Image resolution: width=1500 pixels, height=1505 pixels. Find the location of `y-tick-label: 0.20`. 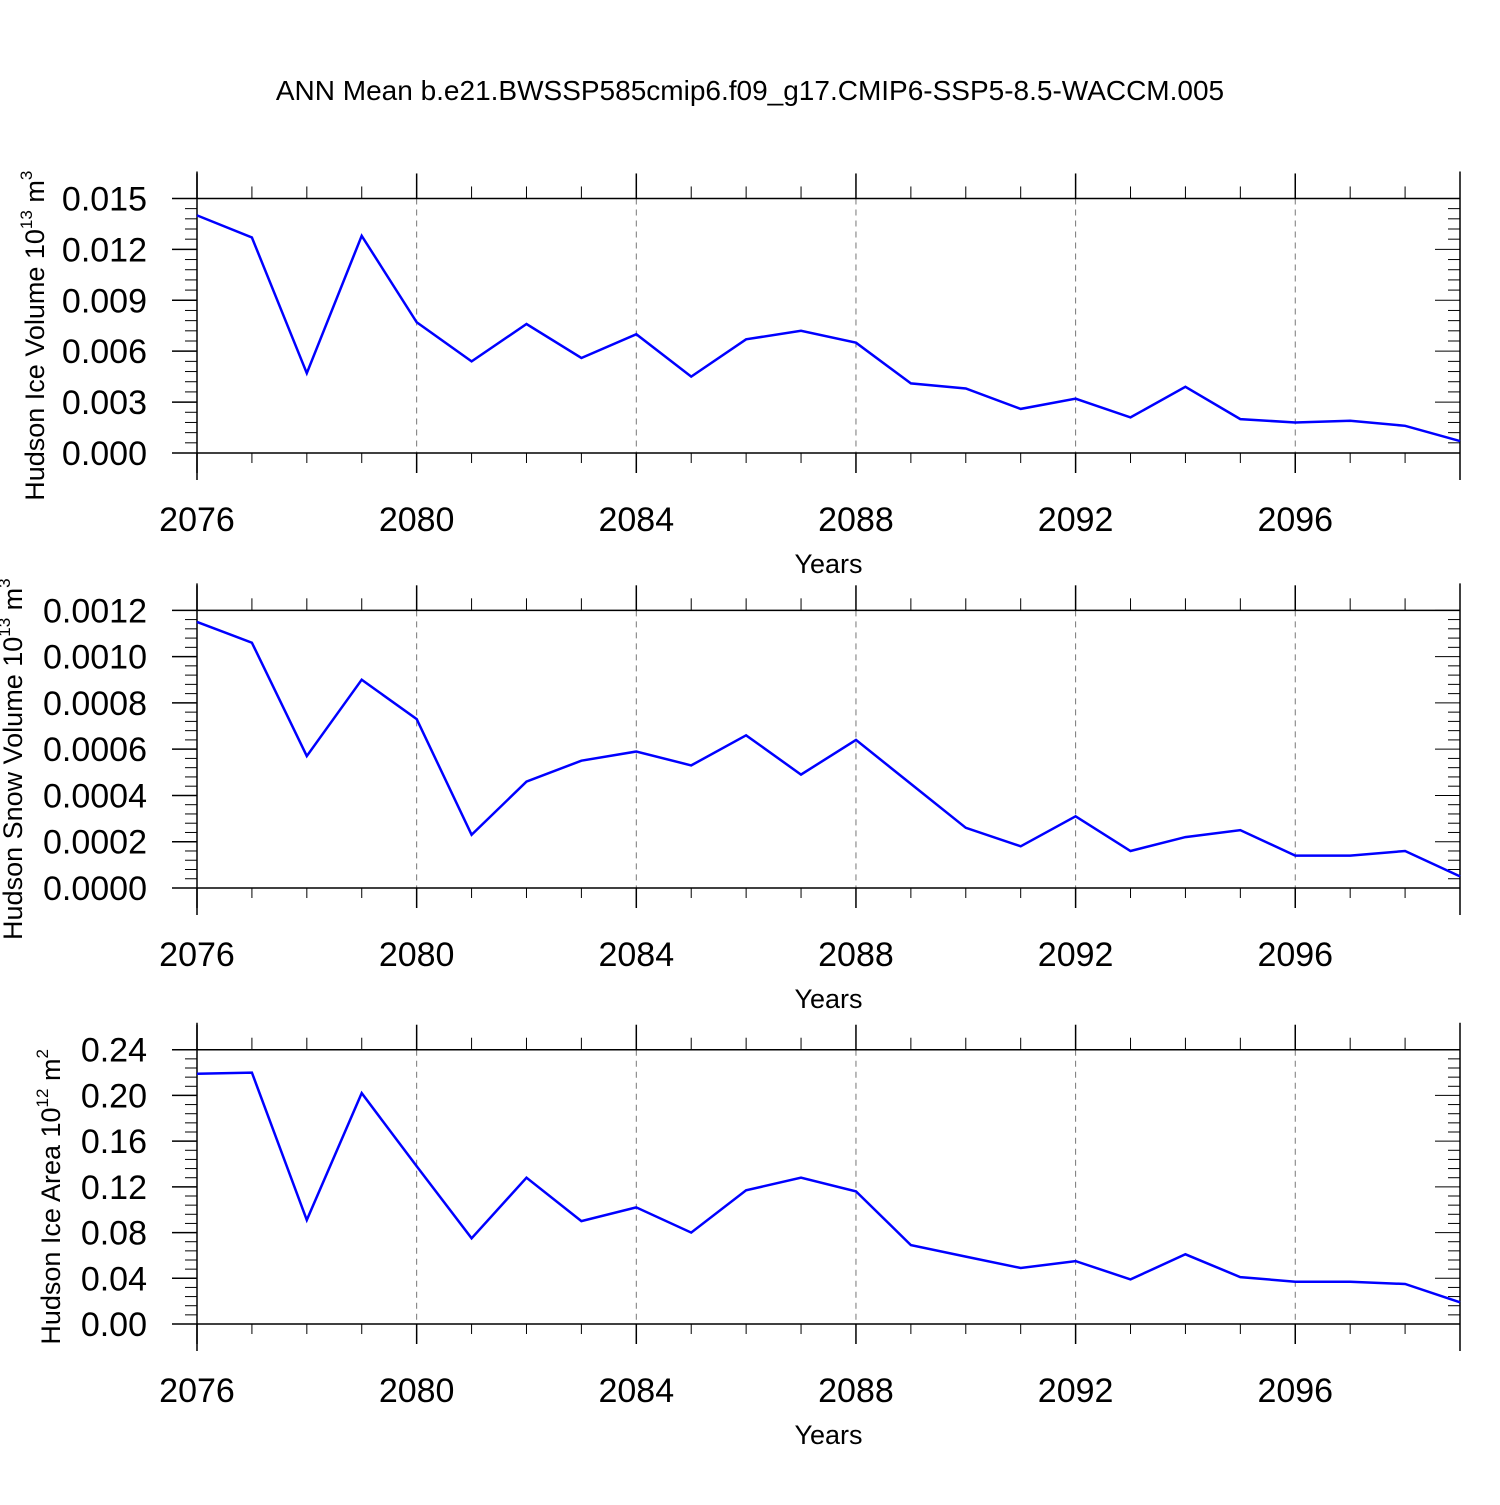

y-tick-label: 0.20 is located at coordinates (114, 1096).